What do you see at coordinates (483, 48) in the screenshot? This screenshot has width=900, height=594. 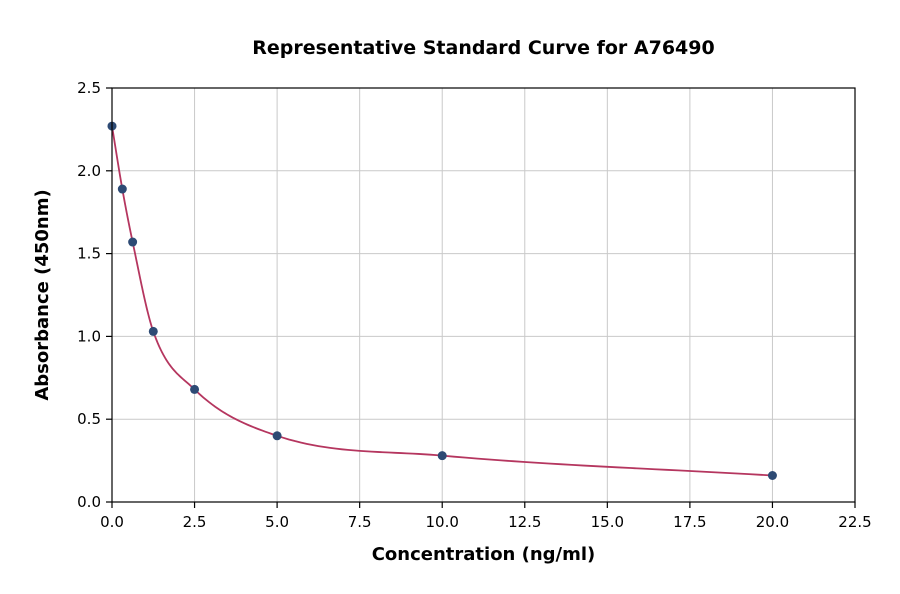 I see `chart-title: Representative Standard Curve for A76490` at bounding box center [483, 48].